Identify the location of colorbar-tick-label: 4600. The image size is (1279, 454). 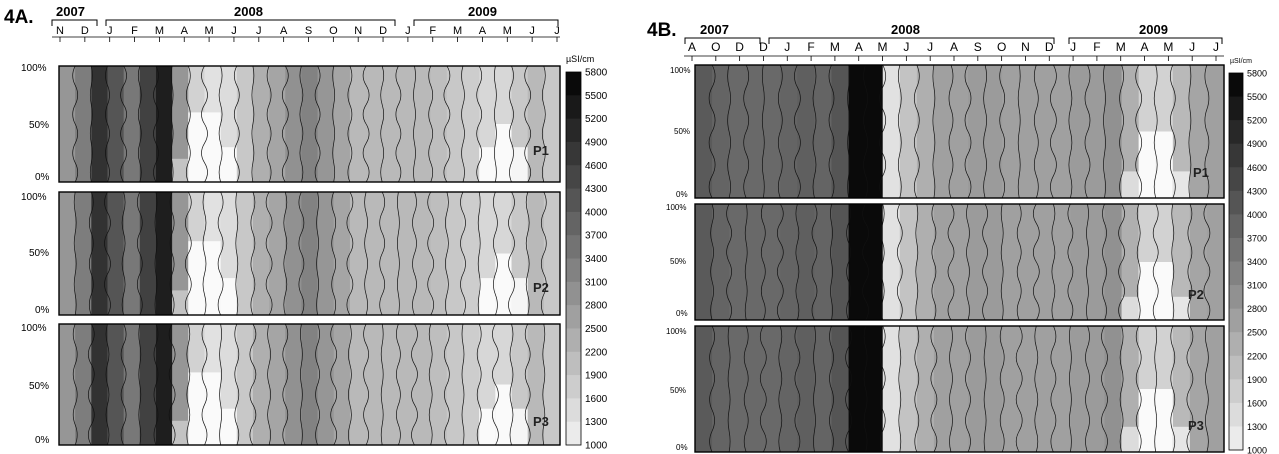
(596, 166).